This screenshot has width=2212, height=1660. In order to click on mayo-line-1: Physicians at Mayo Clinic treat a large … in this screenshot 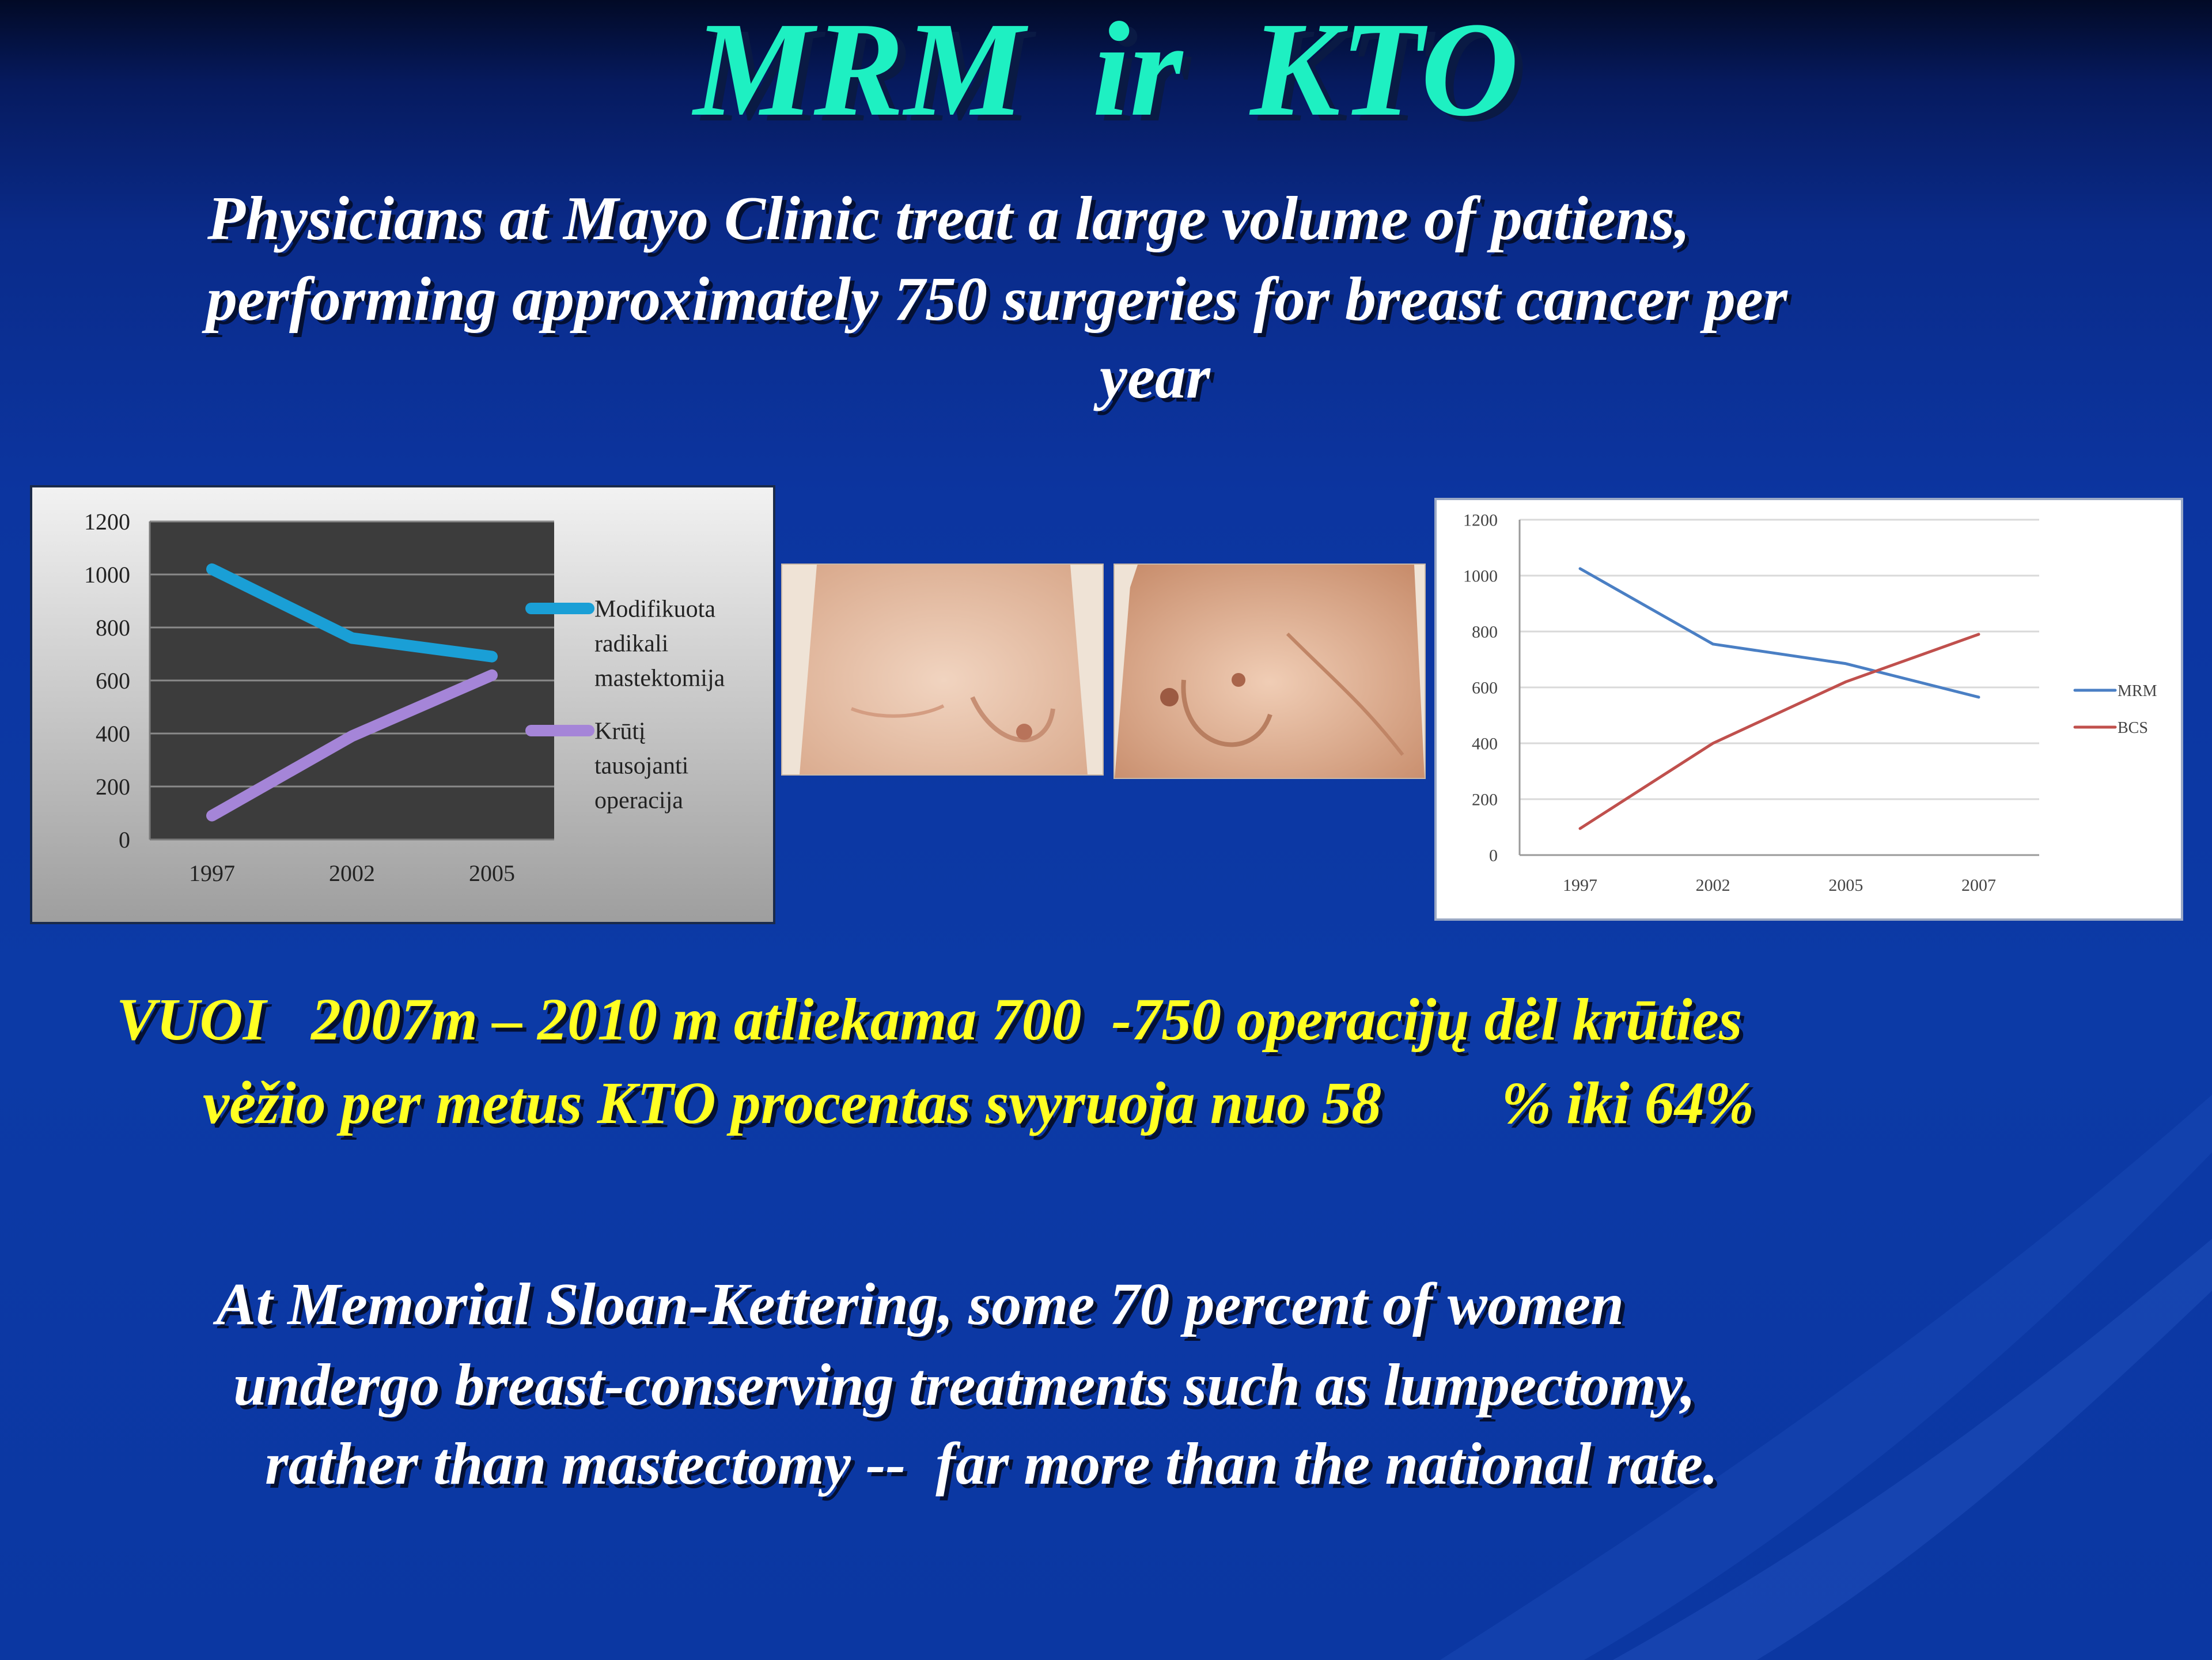, I will do `click(948, 218)`.